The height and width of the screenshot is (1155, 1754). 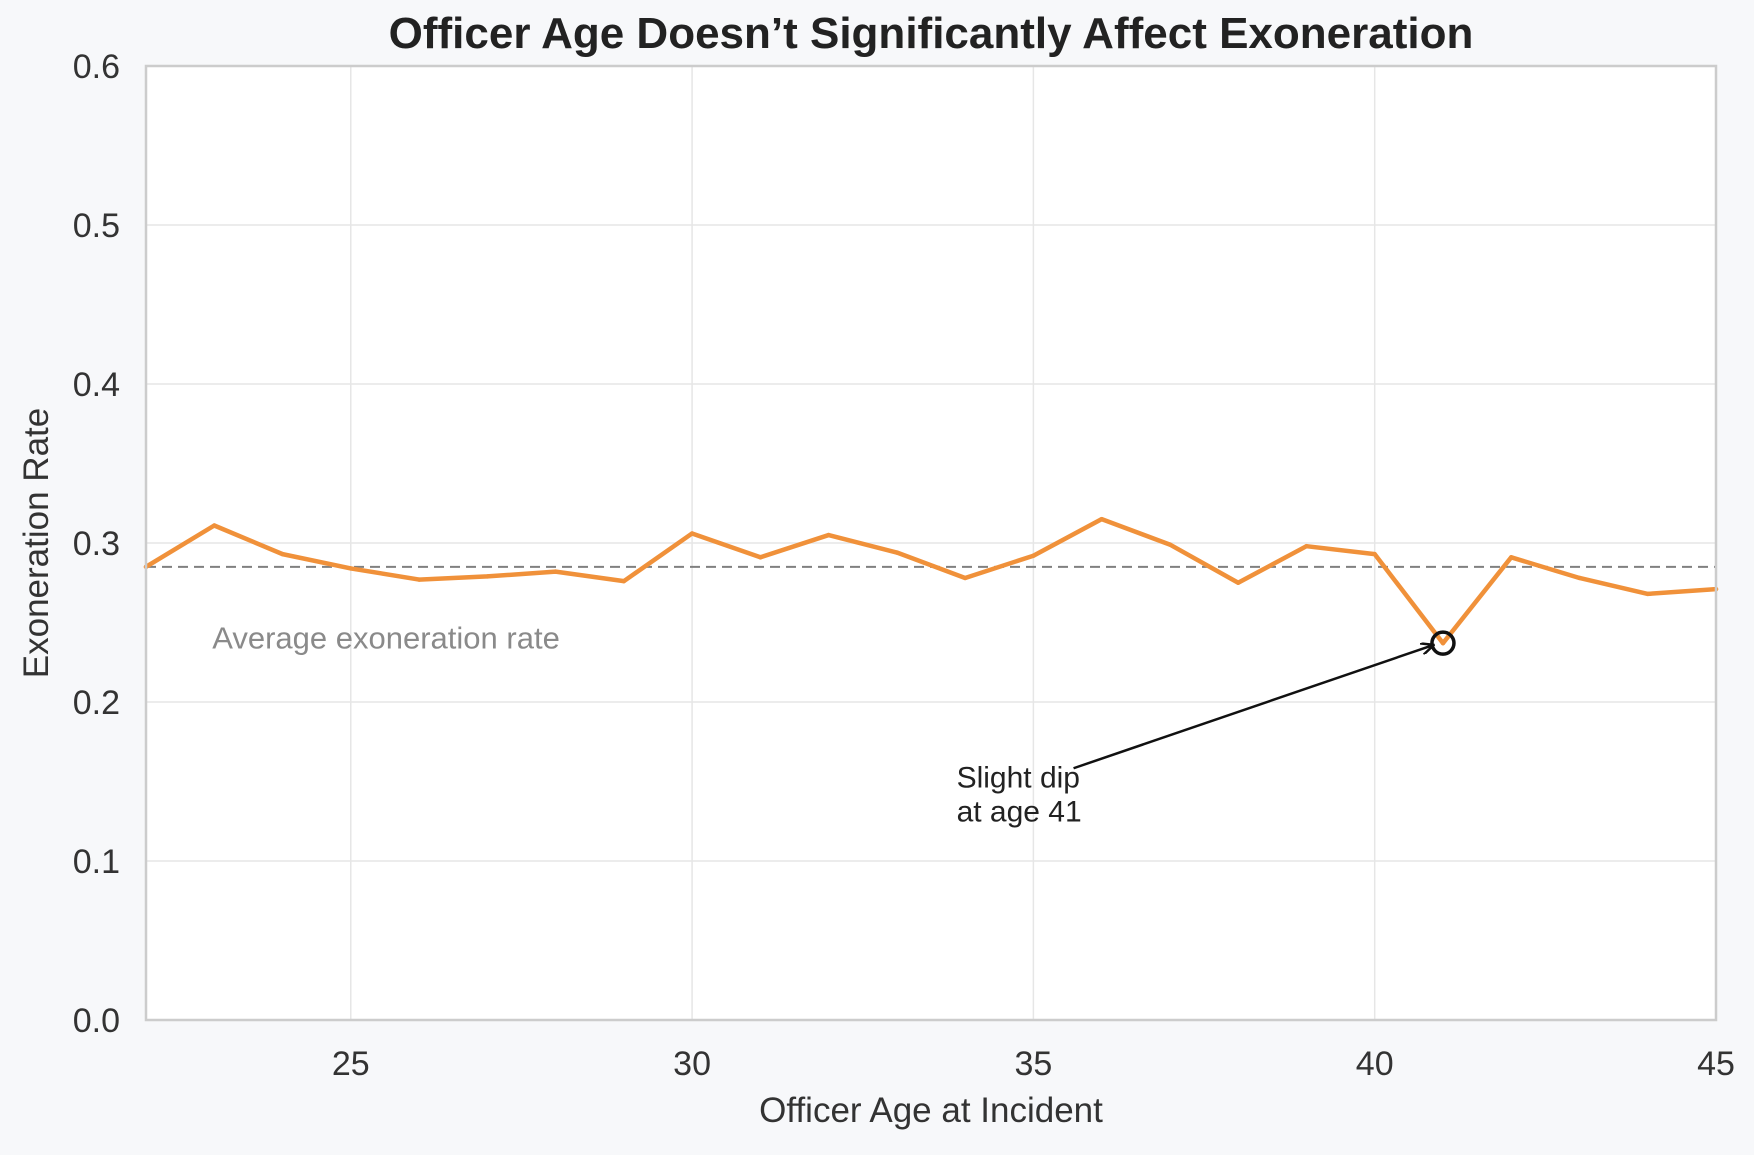 I want to click on x-tick-labels: 25 30 35 40 45, so click(x=1033, y=1064).